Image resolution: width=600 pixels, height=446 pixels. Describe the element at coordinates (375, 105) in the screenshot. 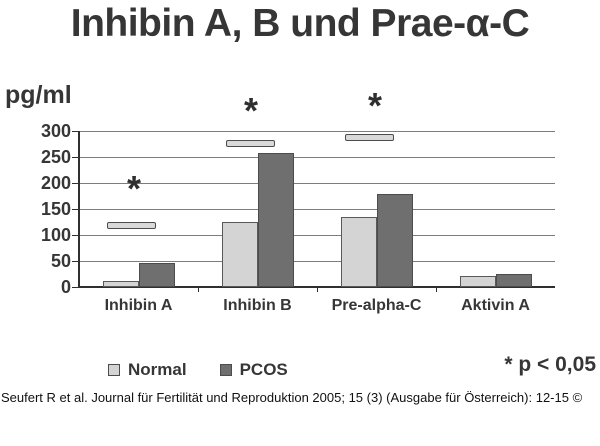

I see `significance-asterisk-pre-alpha-c: *` at that location.